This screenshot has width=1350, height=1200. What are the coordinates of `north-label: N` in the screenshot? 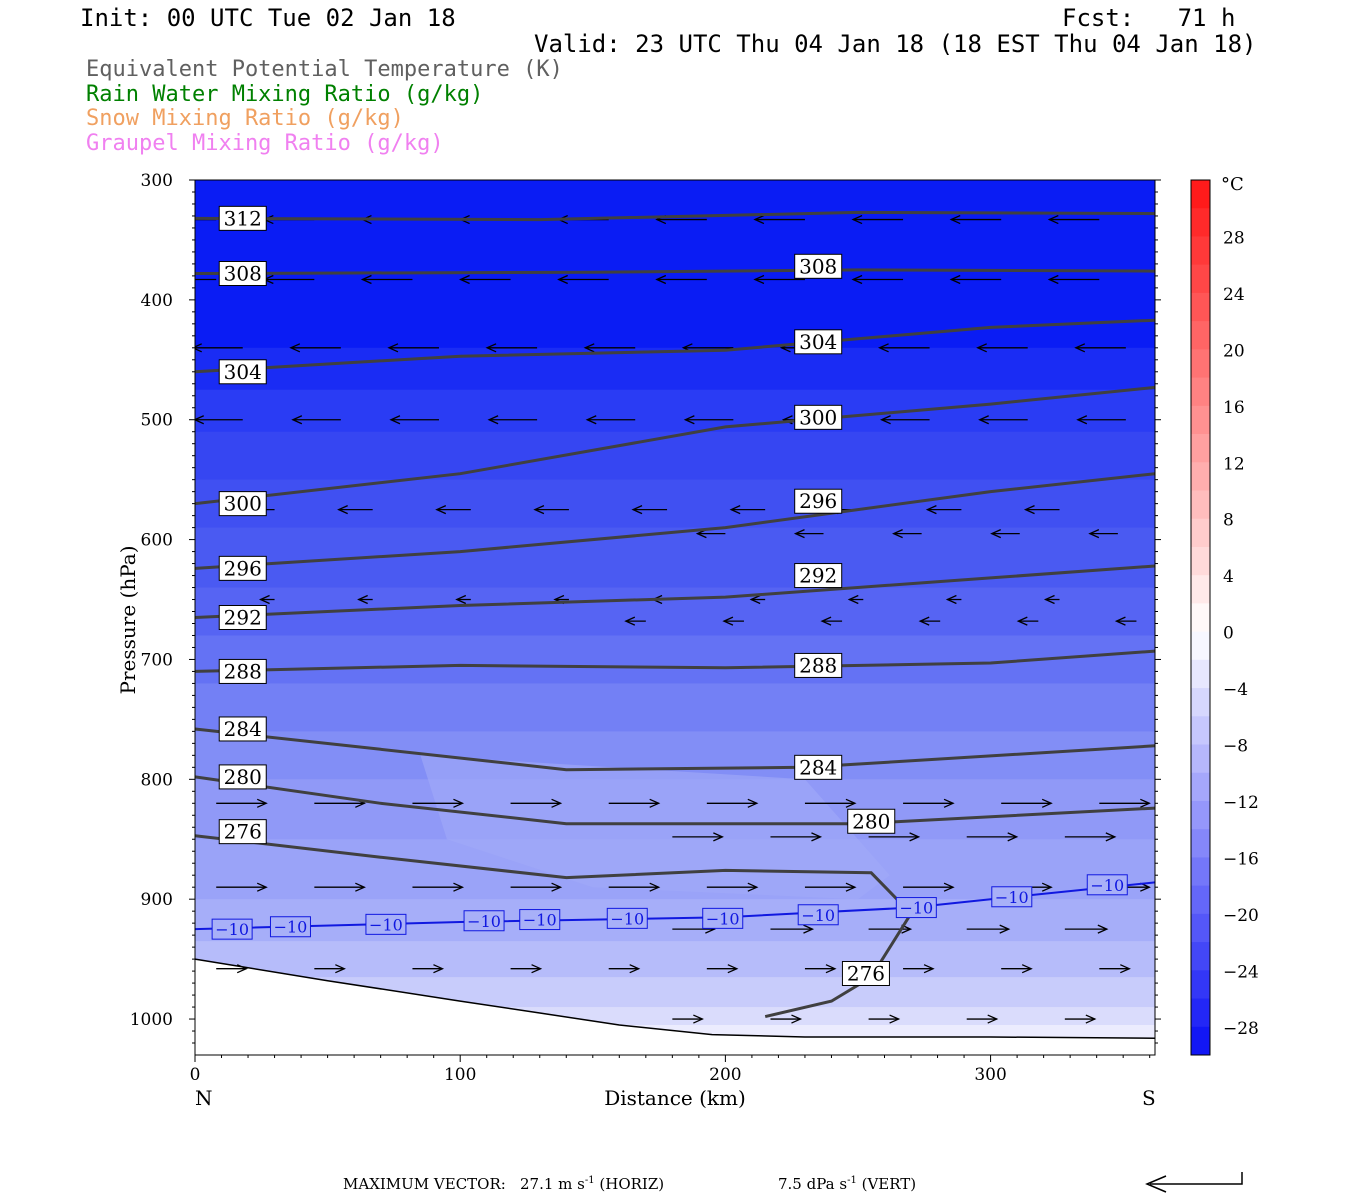 It's located at (204, 1098).